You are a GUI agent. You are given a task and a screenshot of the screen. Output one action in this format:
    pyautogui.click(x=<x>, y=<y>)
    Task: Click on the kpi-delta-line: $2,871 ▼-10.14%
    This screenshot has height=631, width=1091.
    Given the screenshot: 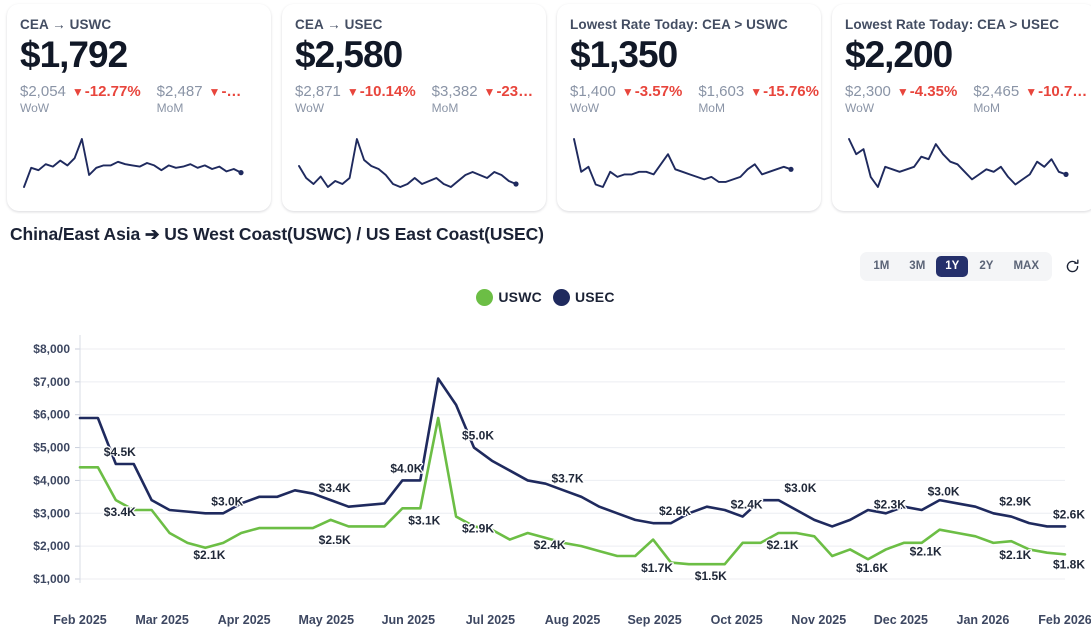 What is the action you would take?
    pyautogui.click(x=355, y=91)
    